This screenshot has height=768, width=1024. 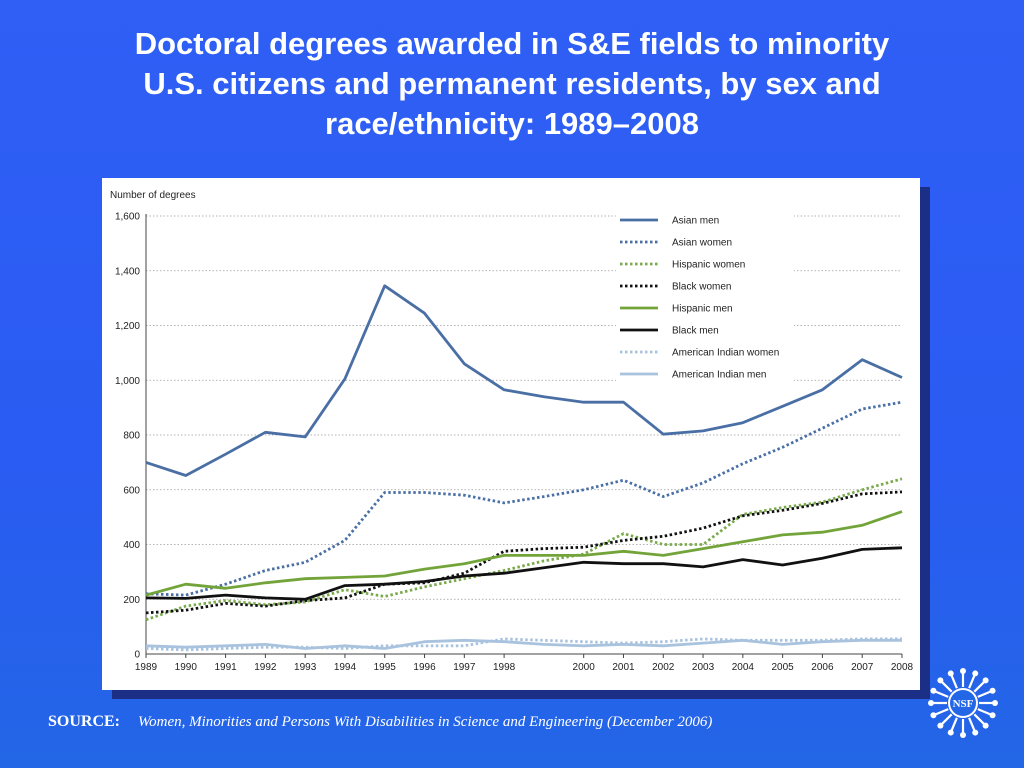 What do you see at coordinates (695, 331) in the screenshot?
I see `legend-label: Black men` at bounding box center [695, 331].